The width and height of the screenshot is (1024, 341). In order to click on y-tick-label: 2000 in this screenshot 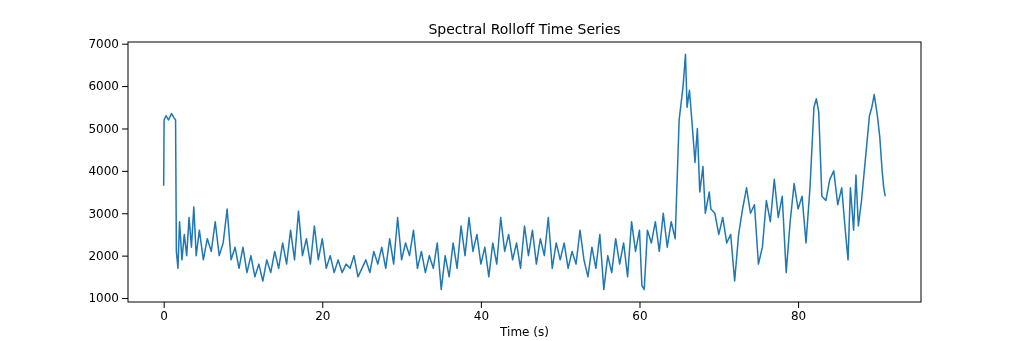, I will do `click(103, 255)`.